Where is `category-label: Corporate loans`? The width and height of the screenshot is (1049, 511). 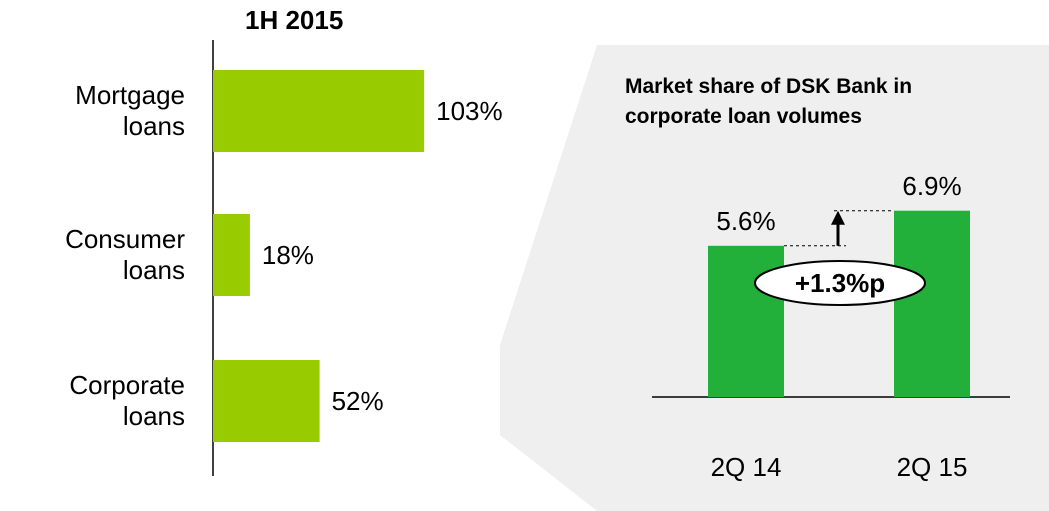 category-label: Corporate loans is located at coordinates (127, 400).